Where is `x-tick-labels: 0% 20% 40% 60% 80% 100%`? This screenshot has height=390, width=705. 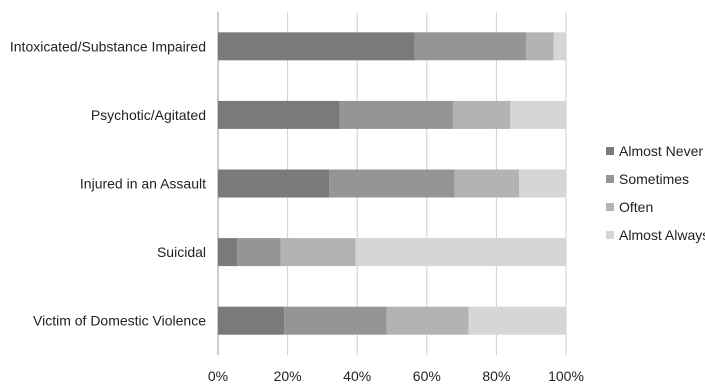 x-tick-labels: 0% 20% 40% 60% 80% 100% is located at coordinates (396, 376).